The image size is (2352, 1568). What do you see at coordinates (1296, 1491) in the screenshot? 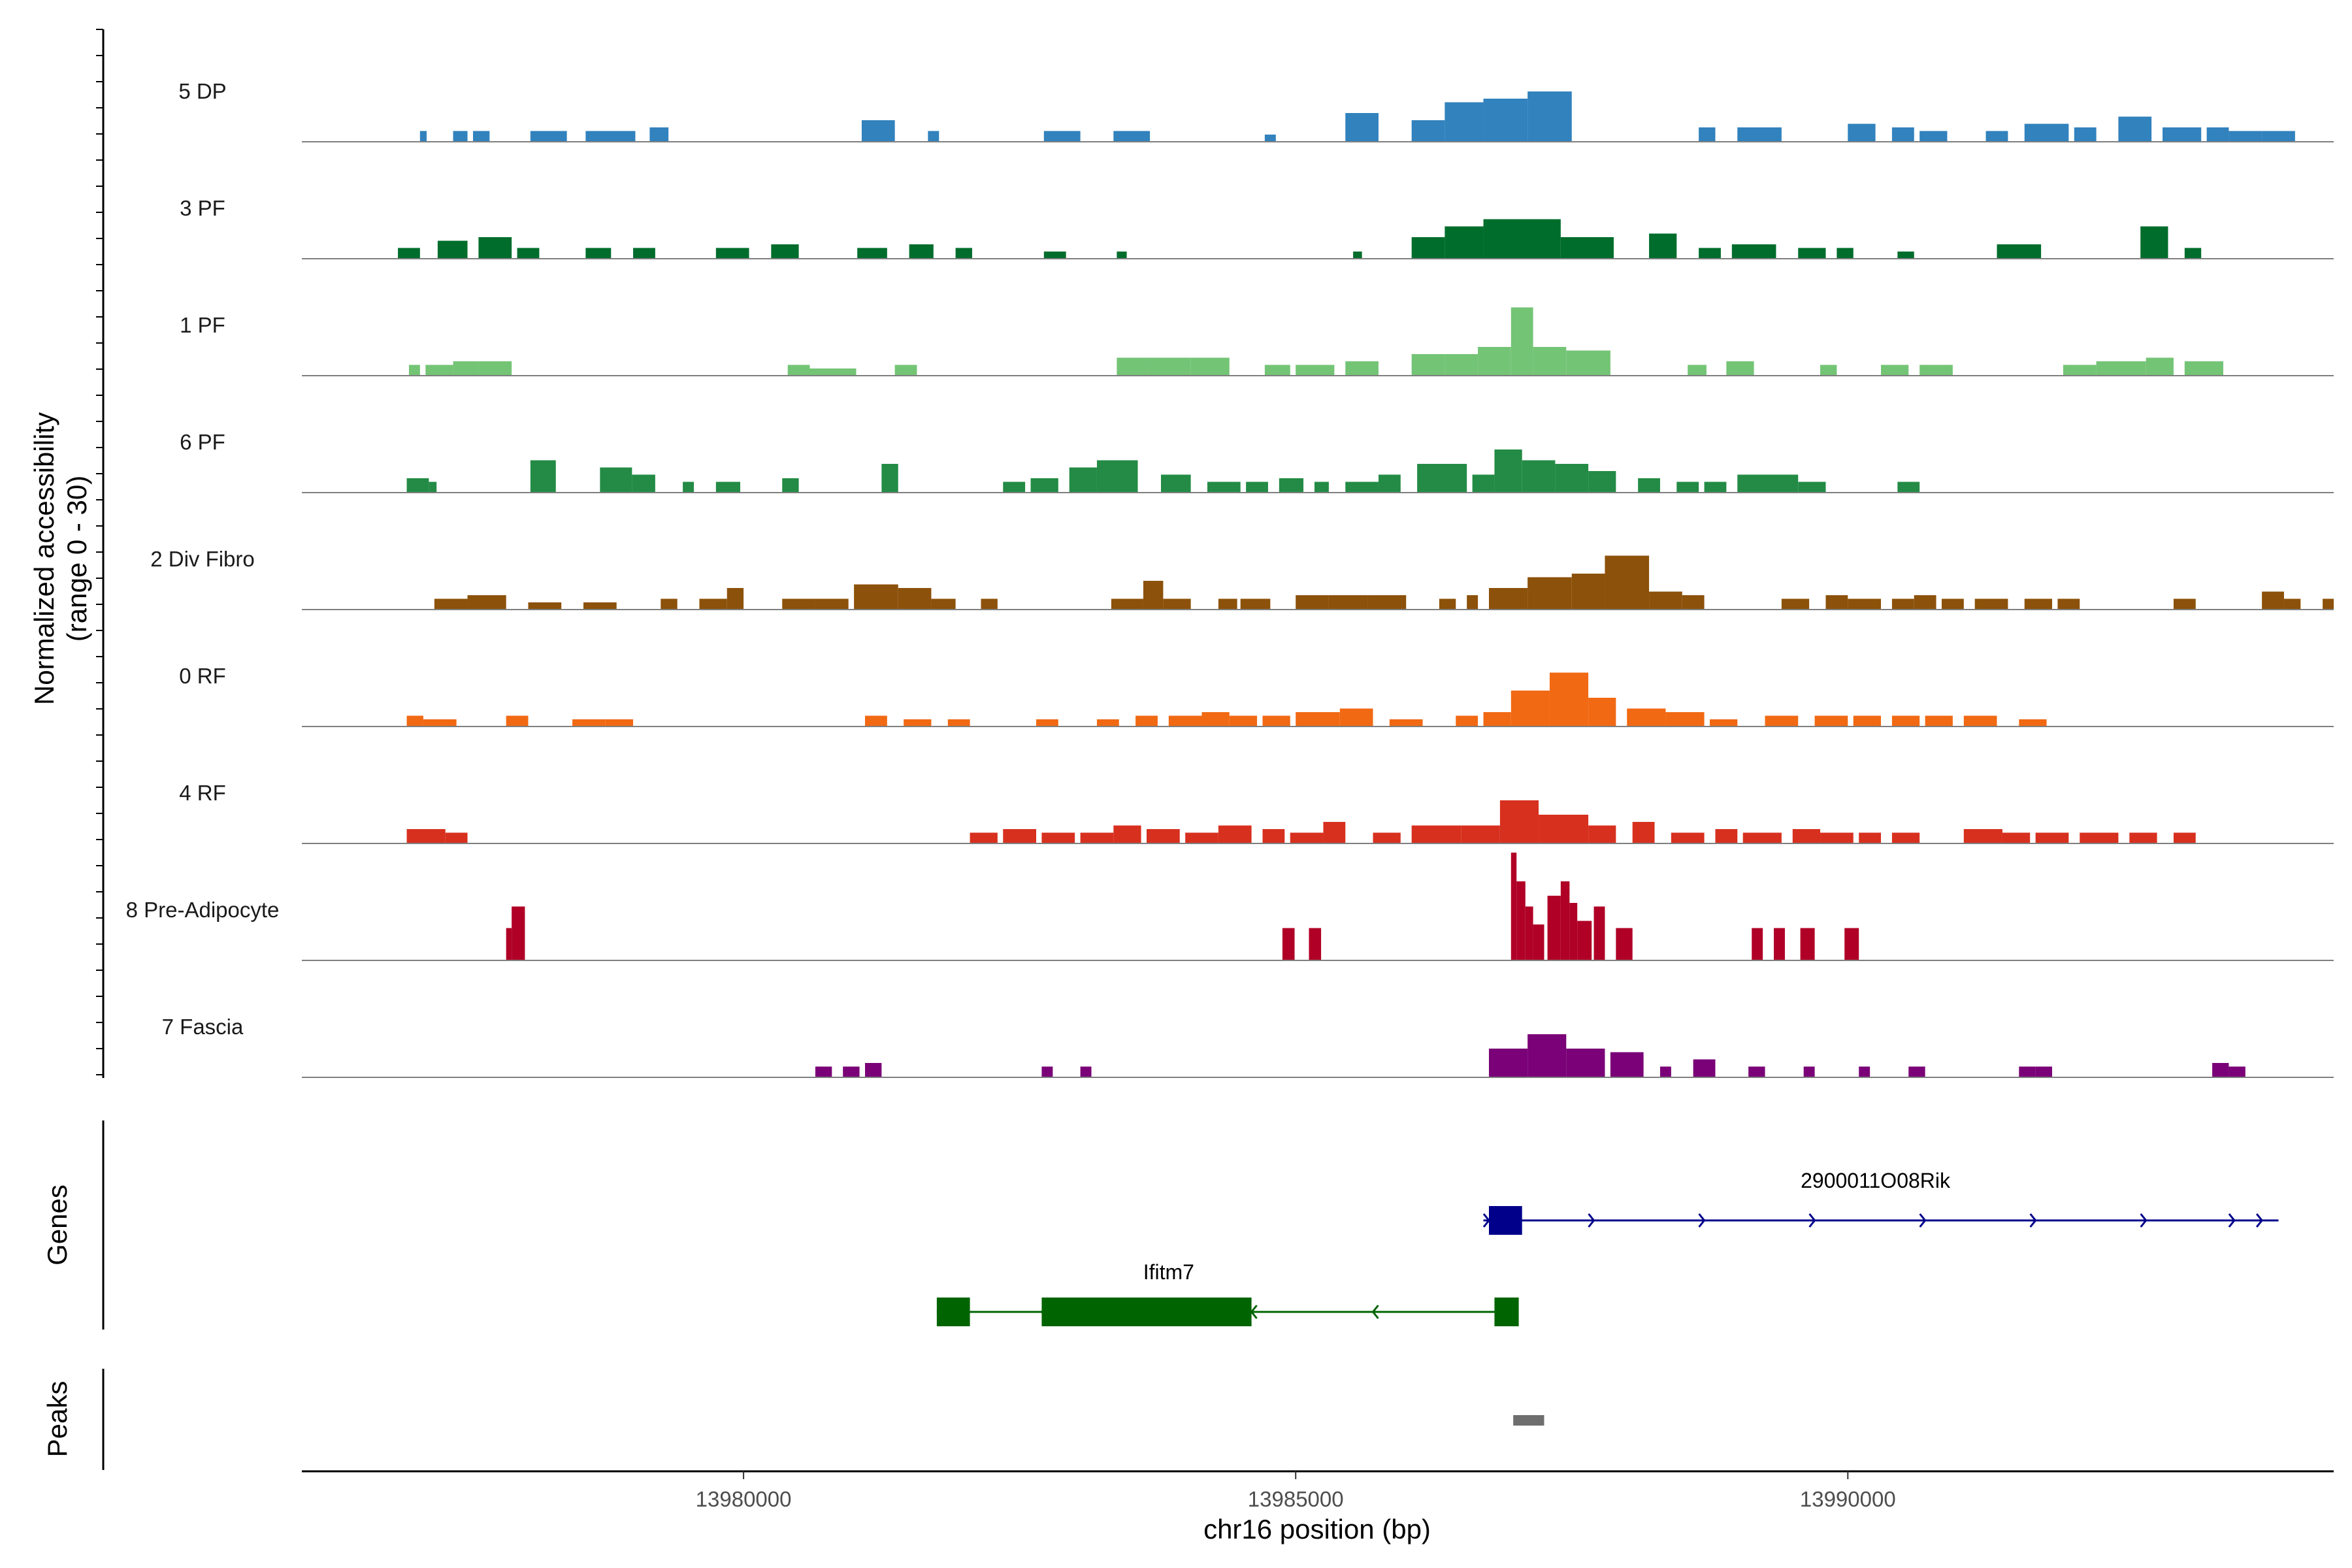
I see `x-axis-ticks: 13980000 13985000 13990000` at bounding box center [1296, 1491].